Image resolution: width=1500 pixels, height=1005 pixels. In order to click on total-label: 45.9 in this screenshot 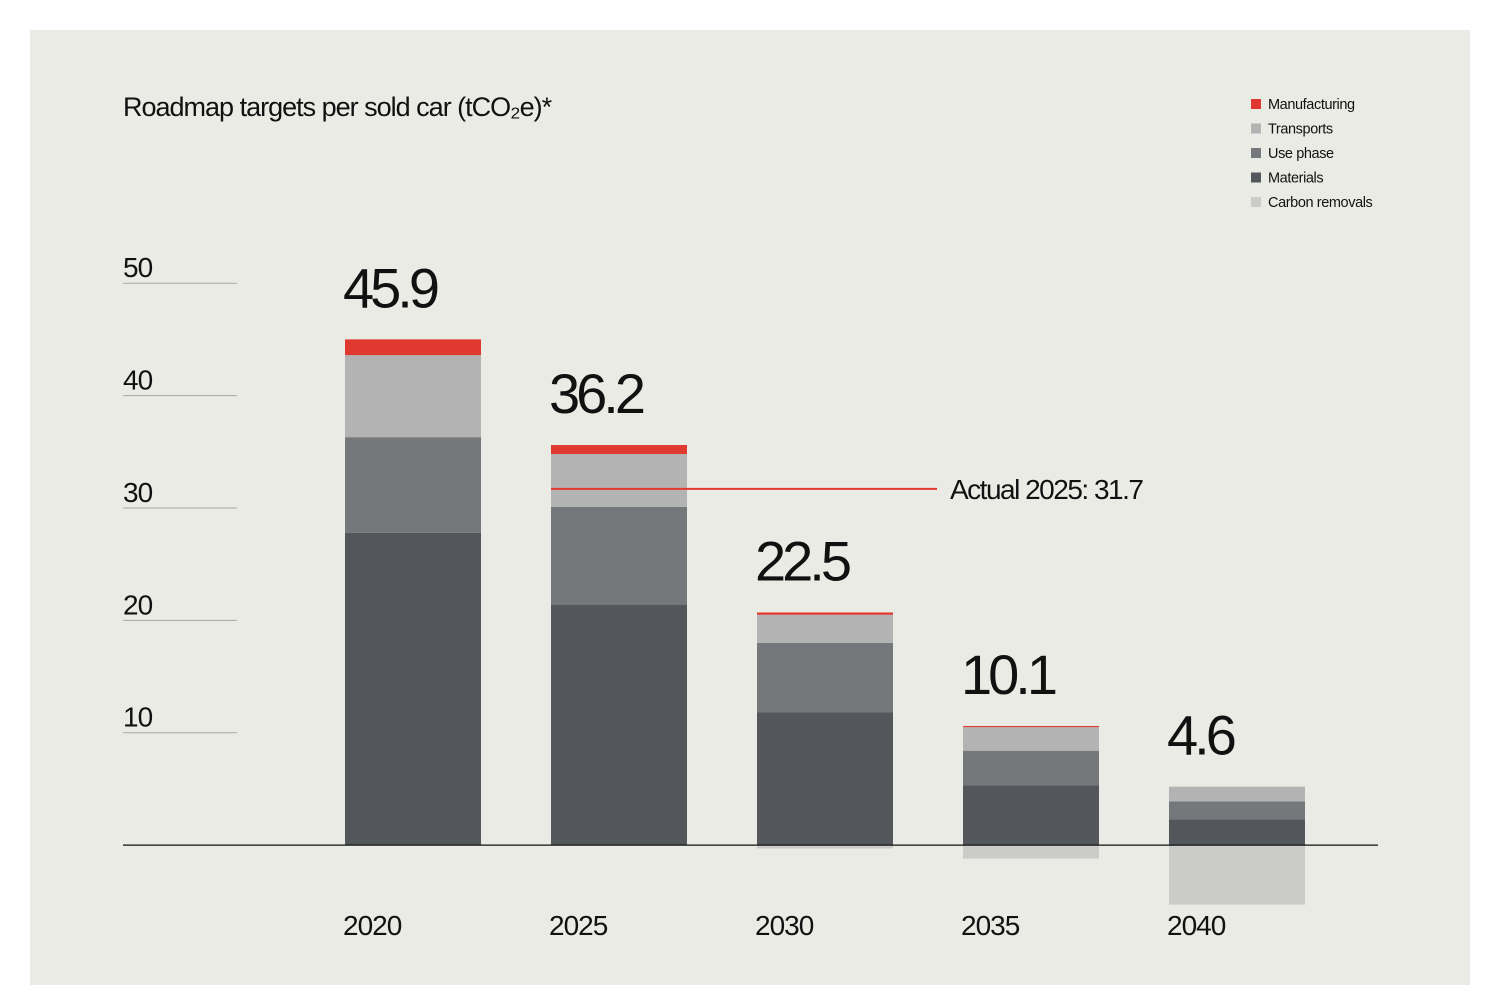, I will do `click(390, 287)`.